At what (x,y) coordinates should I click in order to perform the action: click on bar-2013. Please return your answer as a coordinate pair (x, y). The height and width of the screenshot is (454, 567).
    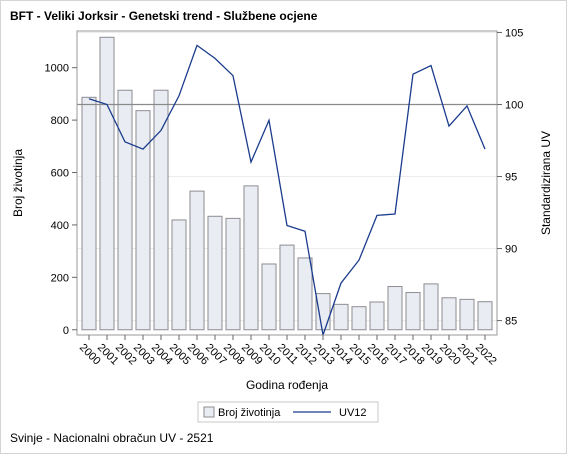
    Looking at the image, I should click on (323, 312).